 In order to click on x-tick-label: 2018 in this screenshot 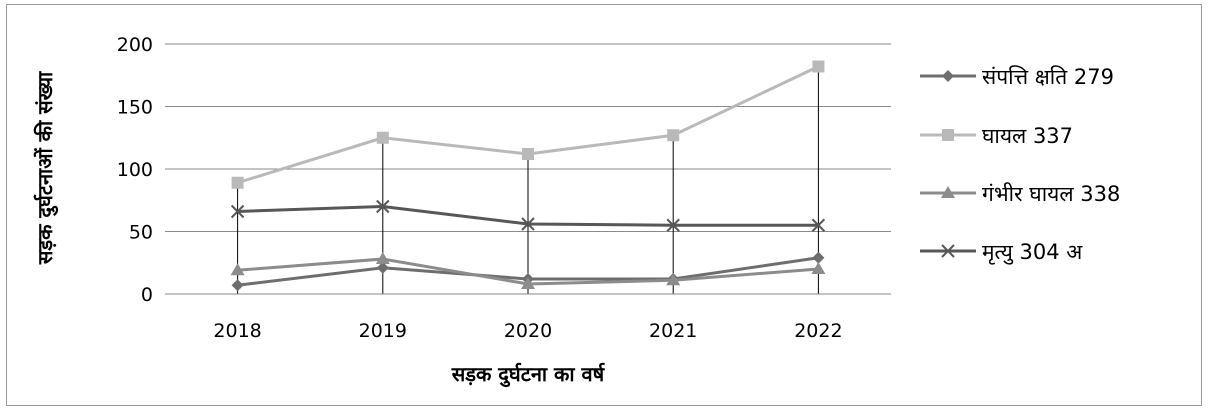, I will do `click(237, 331)`.